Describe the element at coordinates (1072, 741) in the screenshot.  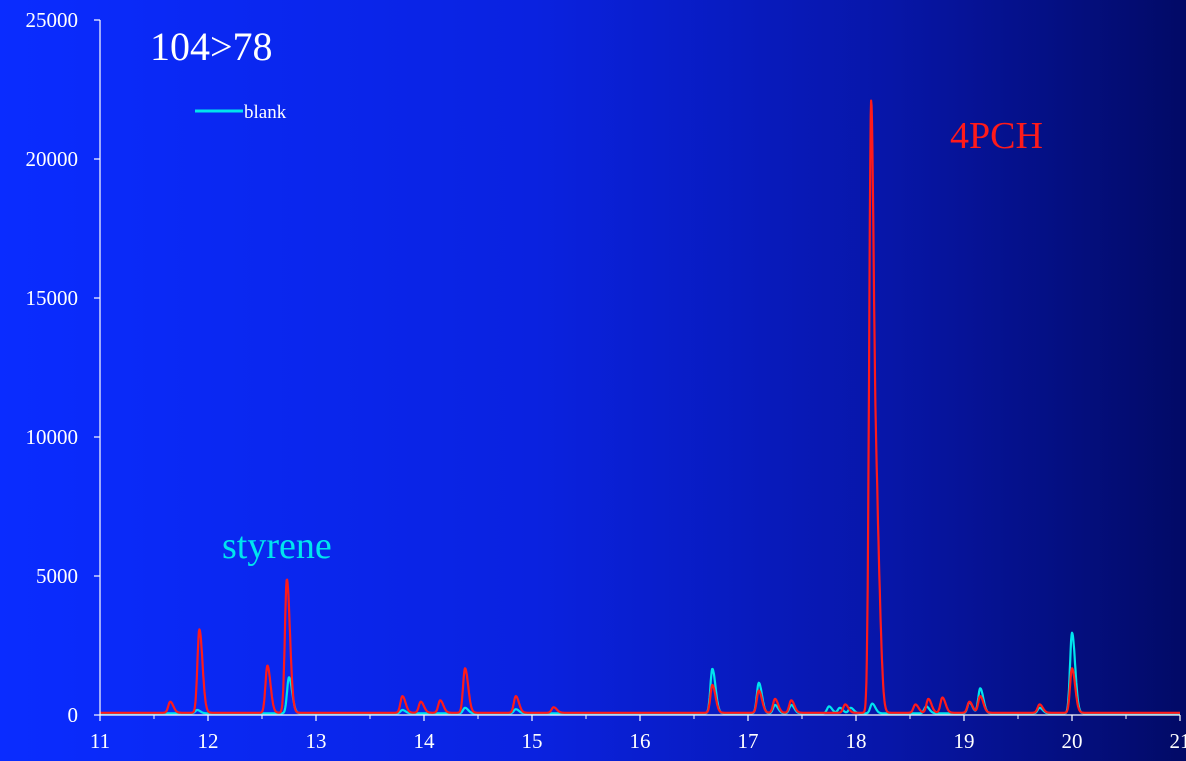
I see `x-tick-label: 20` at that location.